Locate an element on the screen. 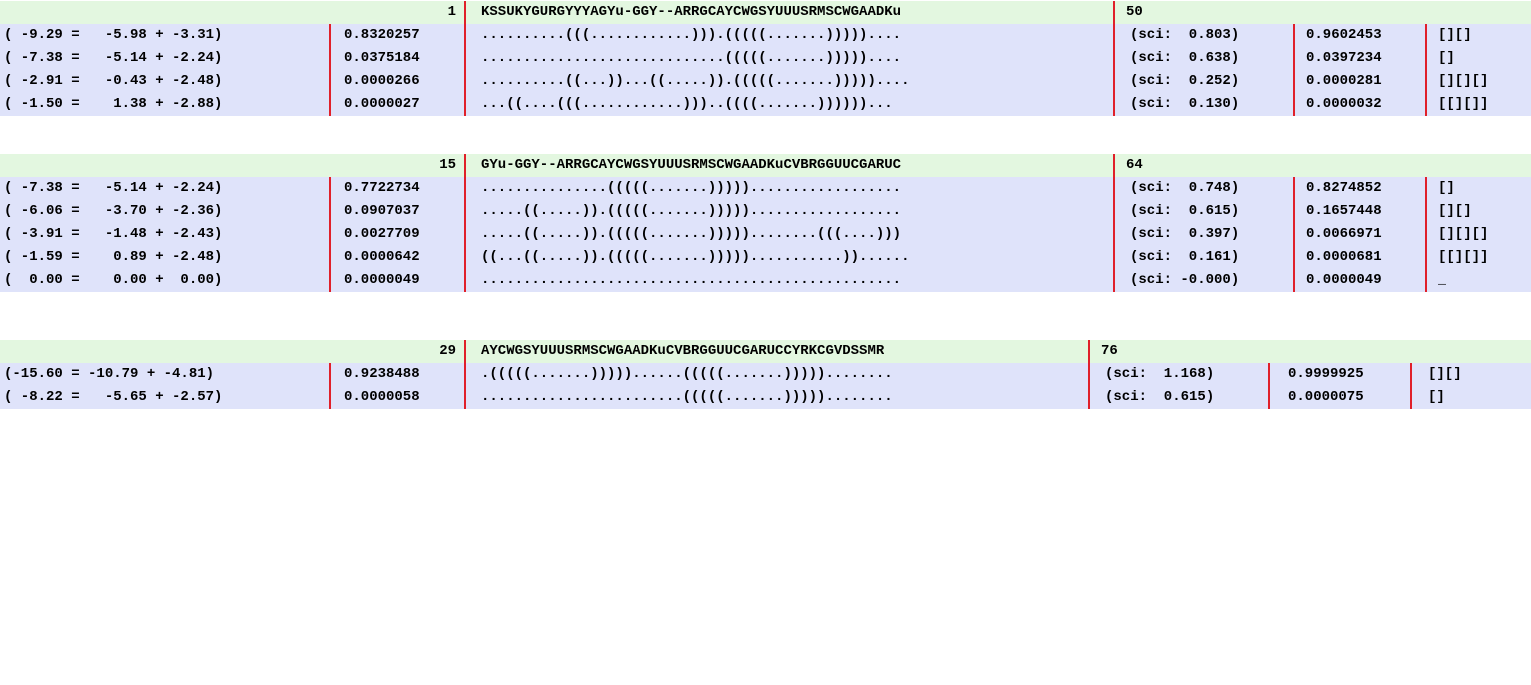  end-position: 50 is located at coordinates (1134, 12).